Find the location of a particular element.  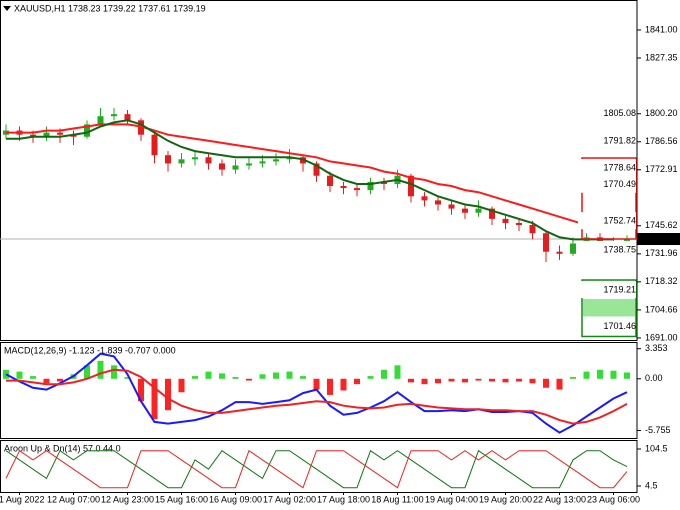

menu-triangle is located at coordinates (7, 8).